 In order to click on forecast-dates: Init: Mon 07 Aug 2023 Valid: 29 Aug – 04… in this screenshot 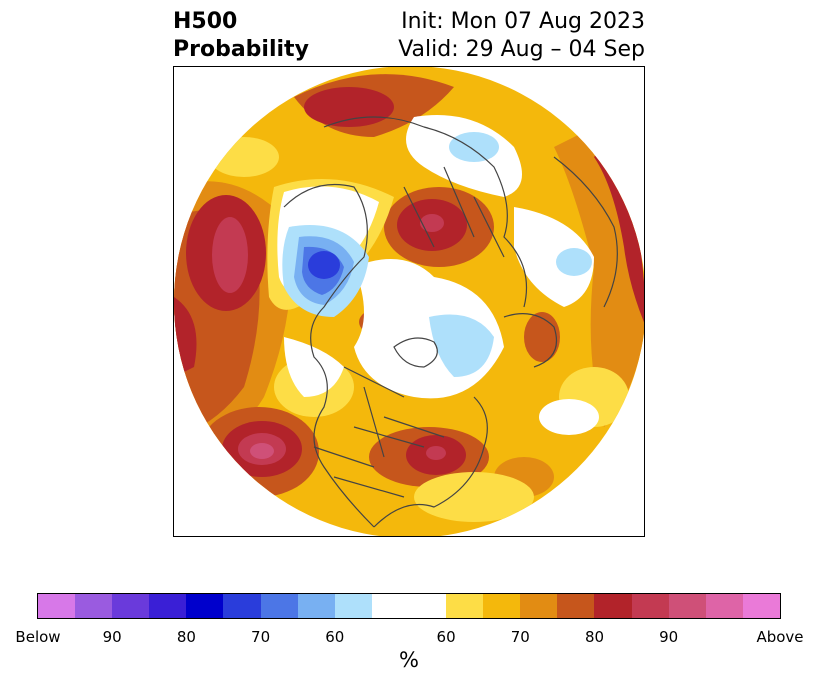, I will do `click(521, 36)`.